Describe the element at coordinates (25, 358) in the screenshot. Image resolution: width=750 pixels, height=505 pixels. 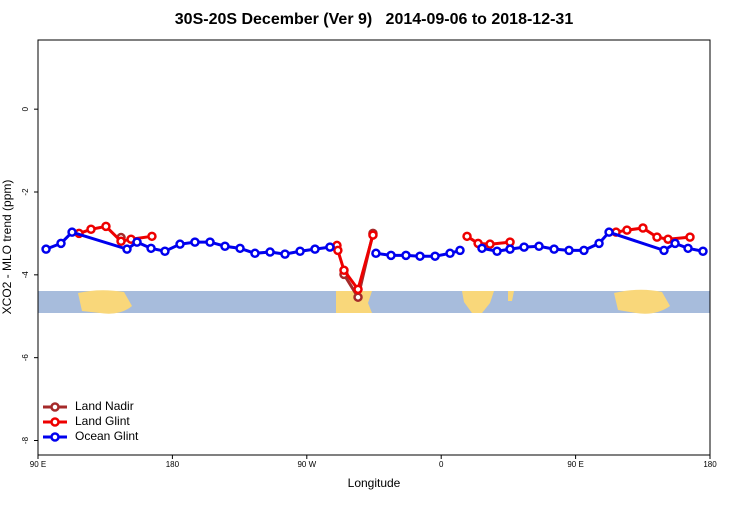
I see `y-tick-label: -6` at that location.